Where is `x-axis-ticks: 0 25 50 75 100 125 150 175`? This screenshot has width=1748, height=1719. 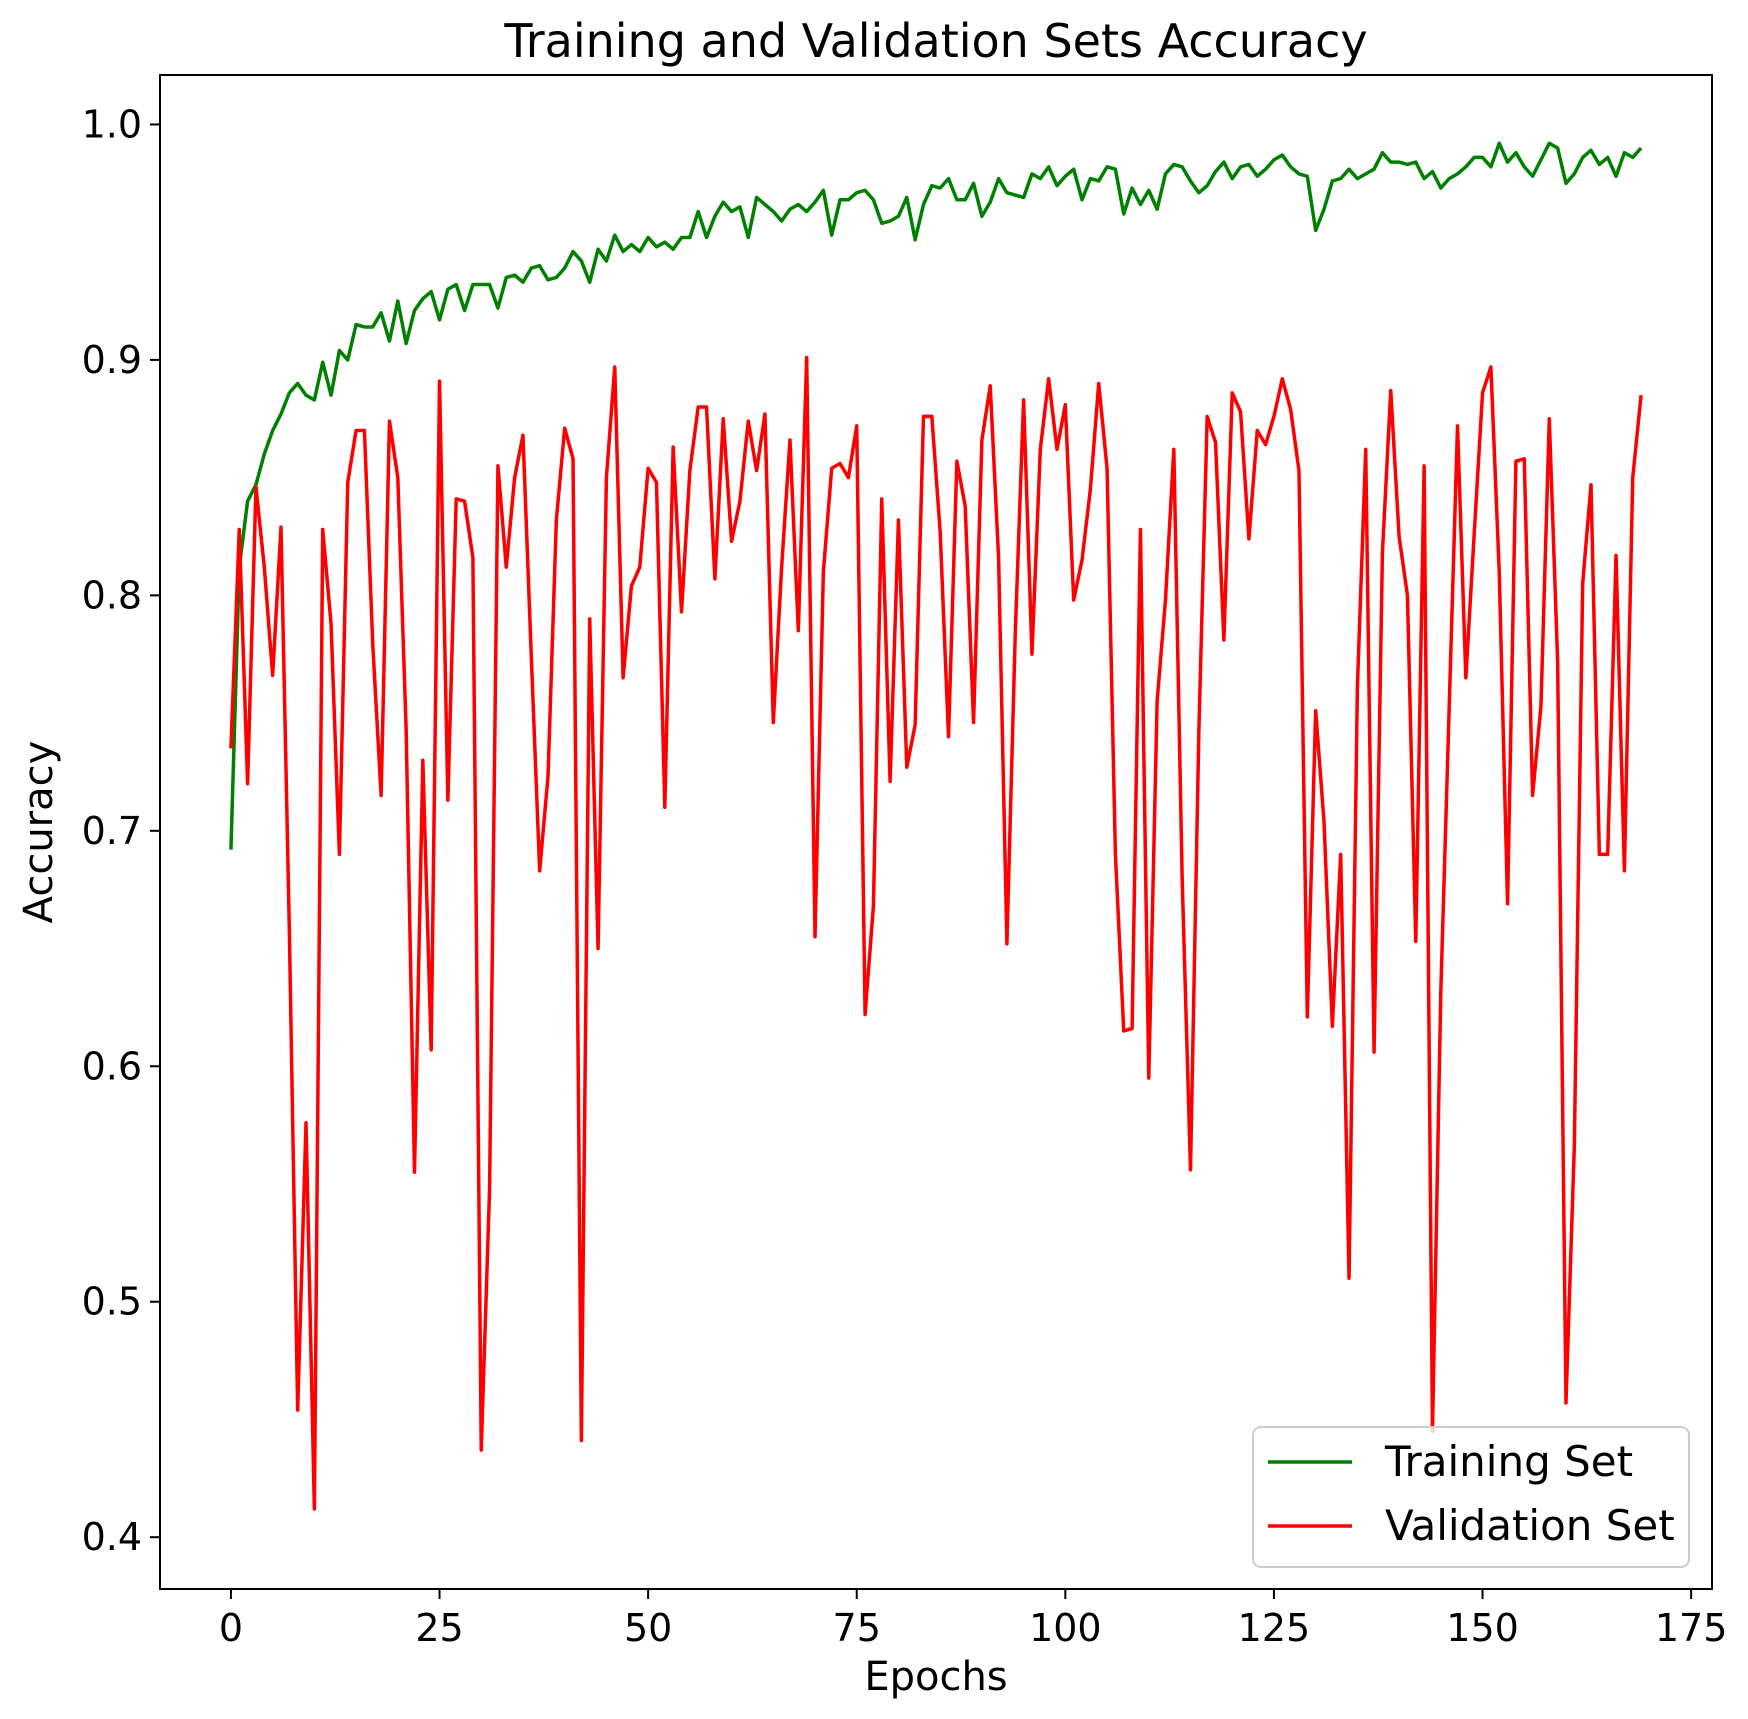
x-axis-ticks: 0 25 50 75 100 125 150 175 is located at coordinates (973, 1619).